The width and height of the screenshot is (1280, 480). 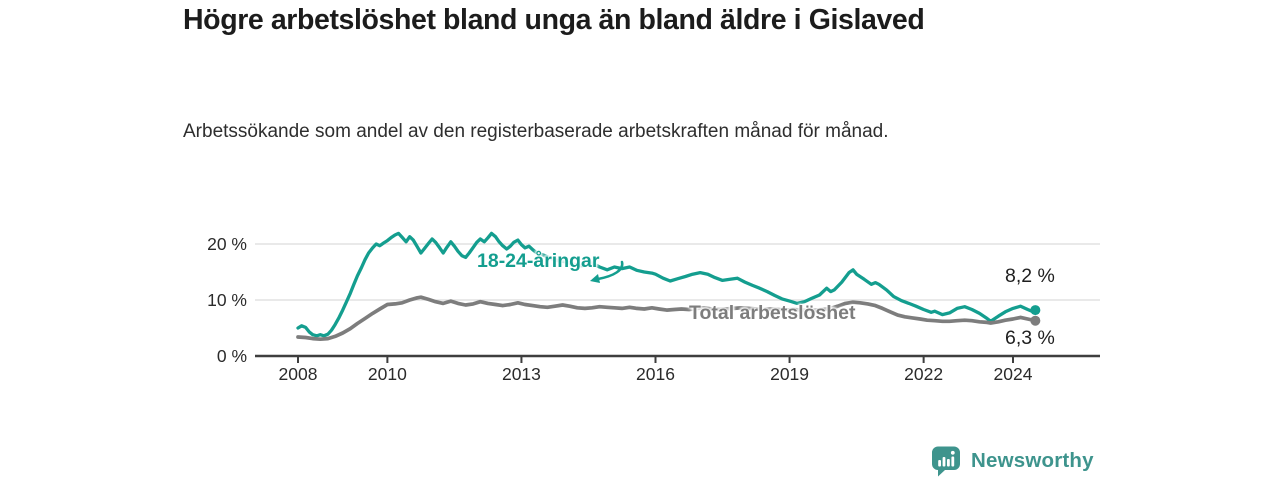 I want to click on newsworthy-logo: Newsworthy, so click(x=1013, y=461).